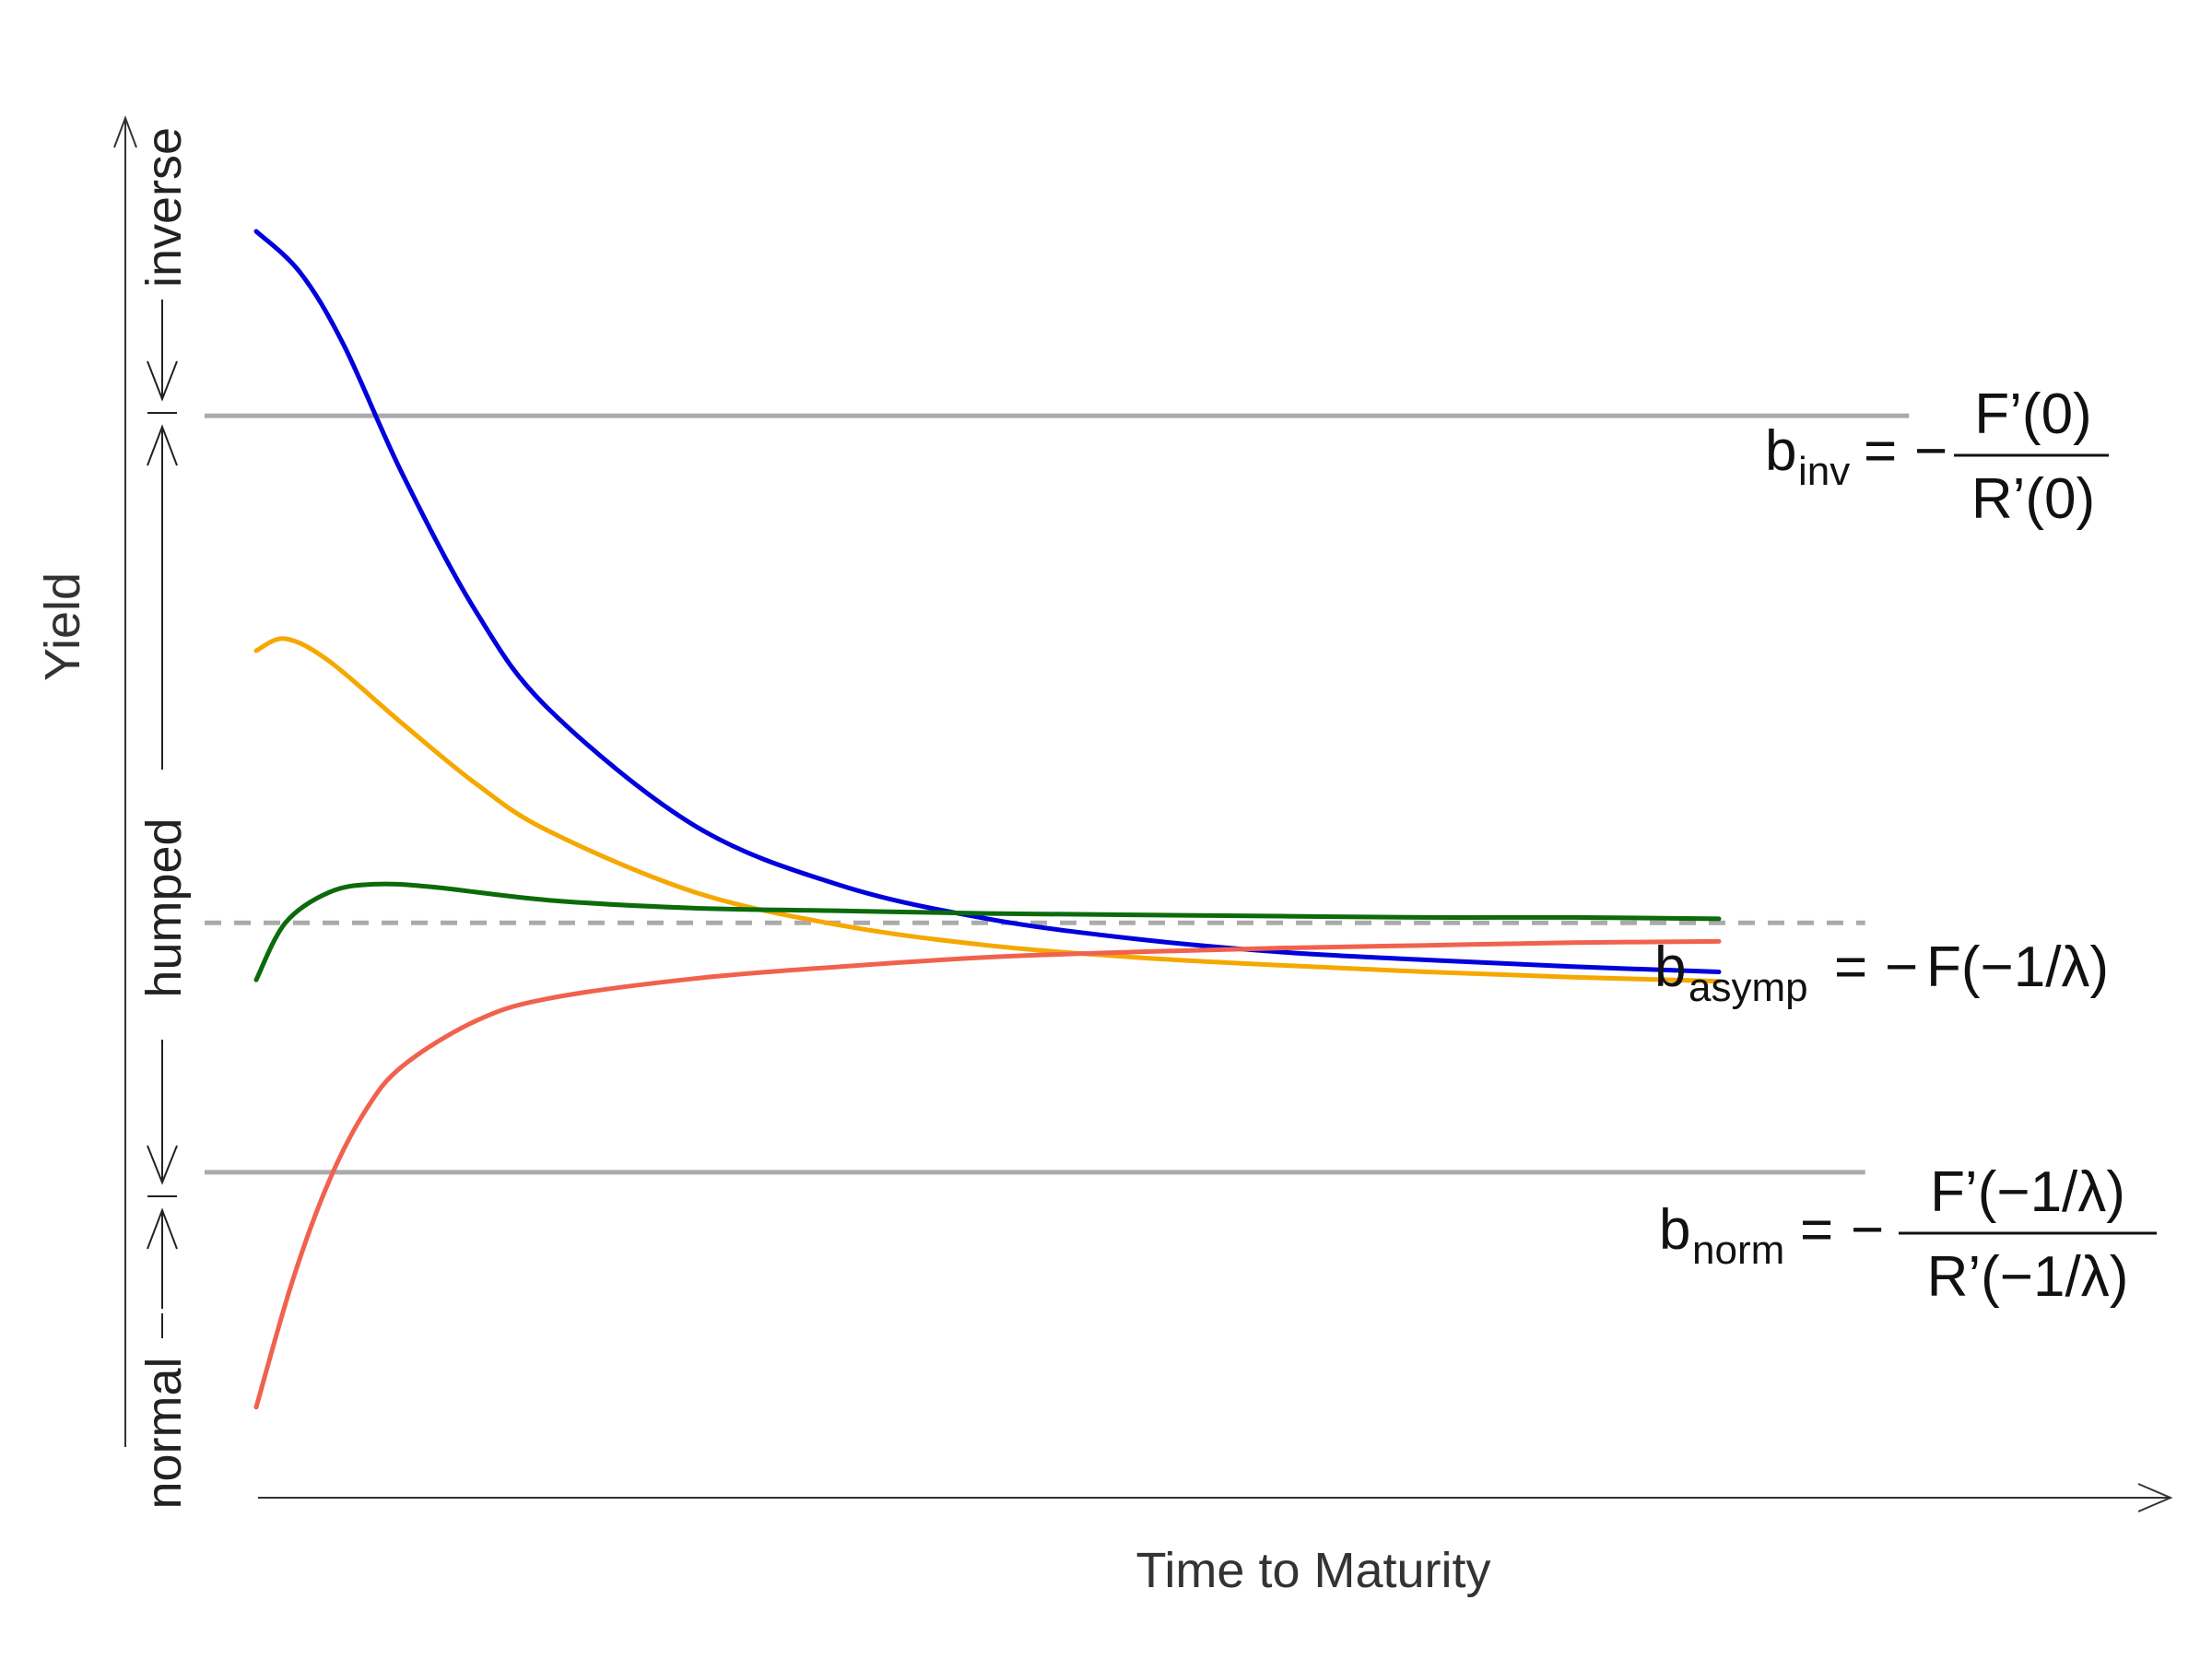 This screenshot has width=2212, height=1659. What do you see at coordinates (1824, 471) in the screenshot?
I see `eq-inv-sub: inv` at bounding box center [1824, 471].